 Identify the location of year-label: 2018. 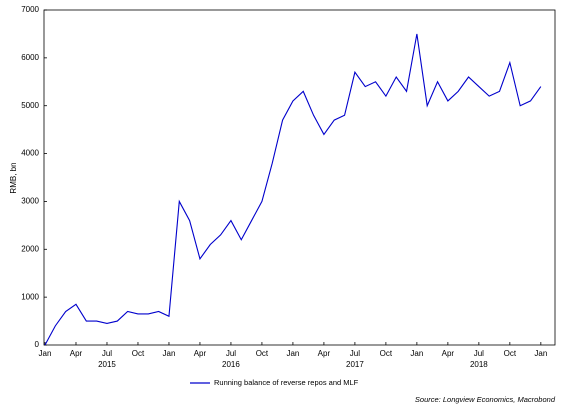
(479, 364).